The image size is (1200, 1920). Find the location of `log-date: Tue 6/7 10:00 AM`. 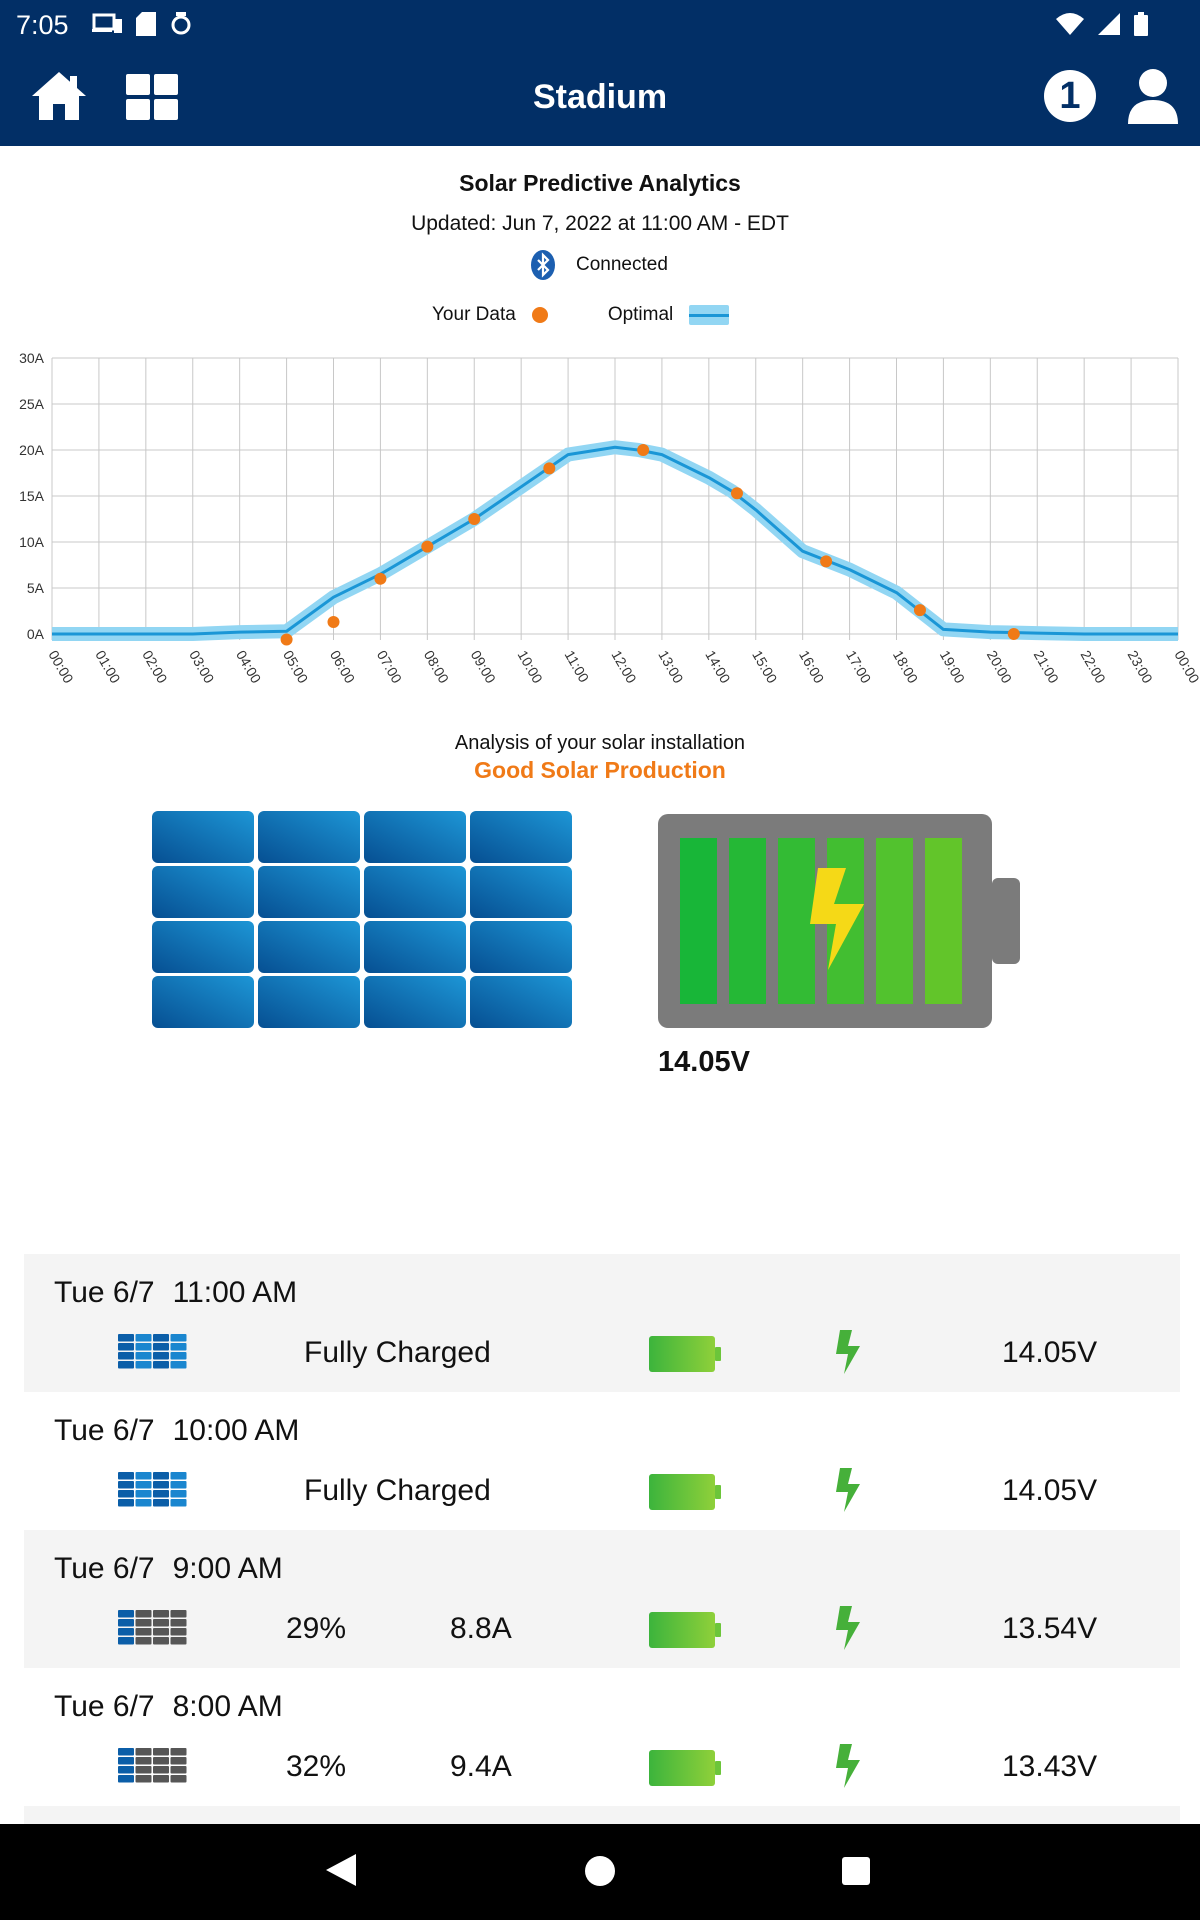

log-date: Tue 6/7 10:00 AM is located at coordinates (176, 1431).